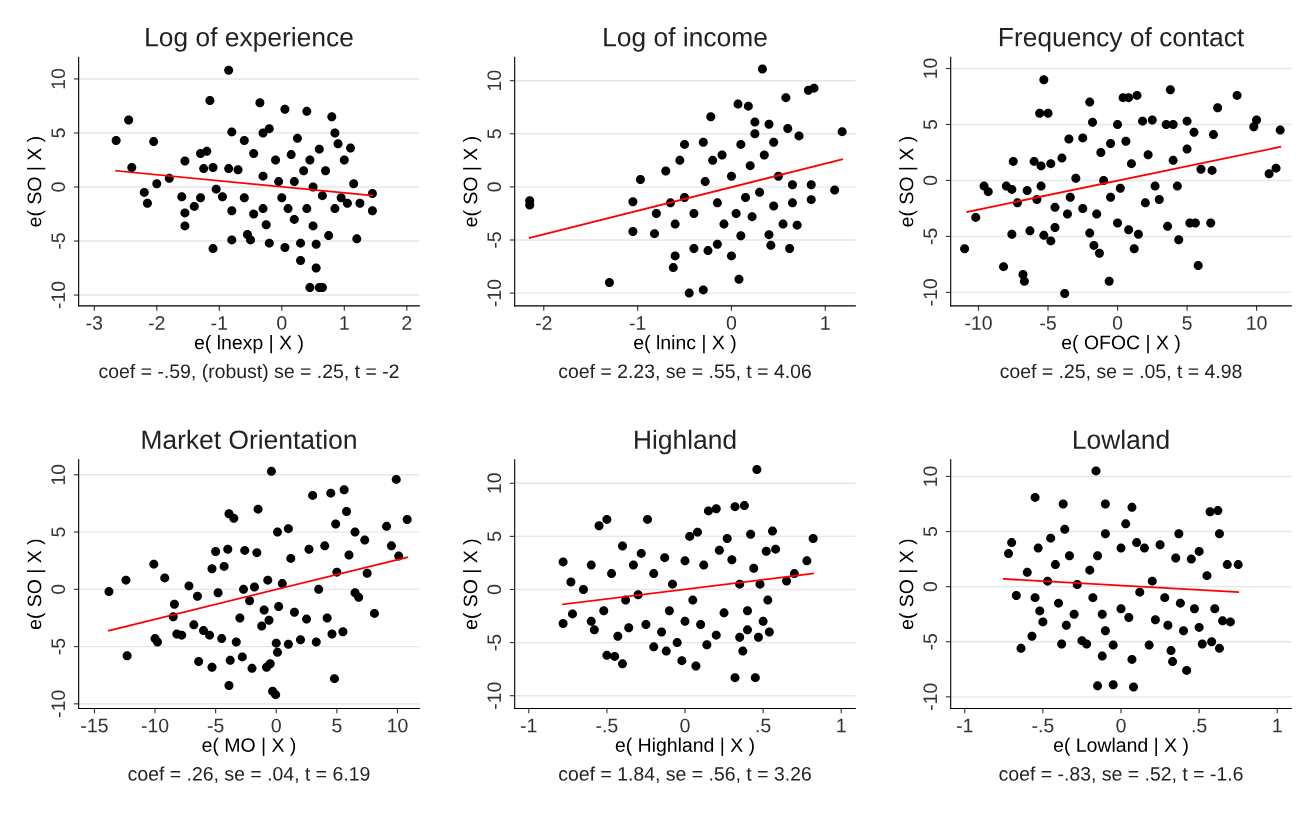 This screenshot has width=1311, height=819. Describe the element at coordinates (248, 344) in the screenshot. I see `x-axis-title: e( lnexp | X )` at that location.